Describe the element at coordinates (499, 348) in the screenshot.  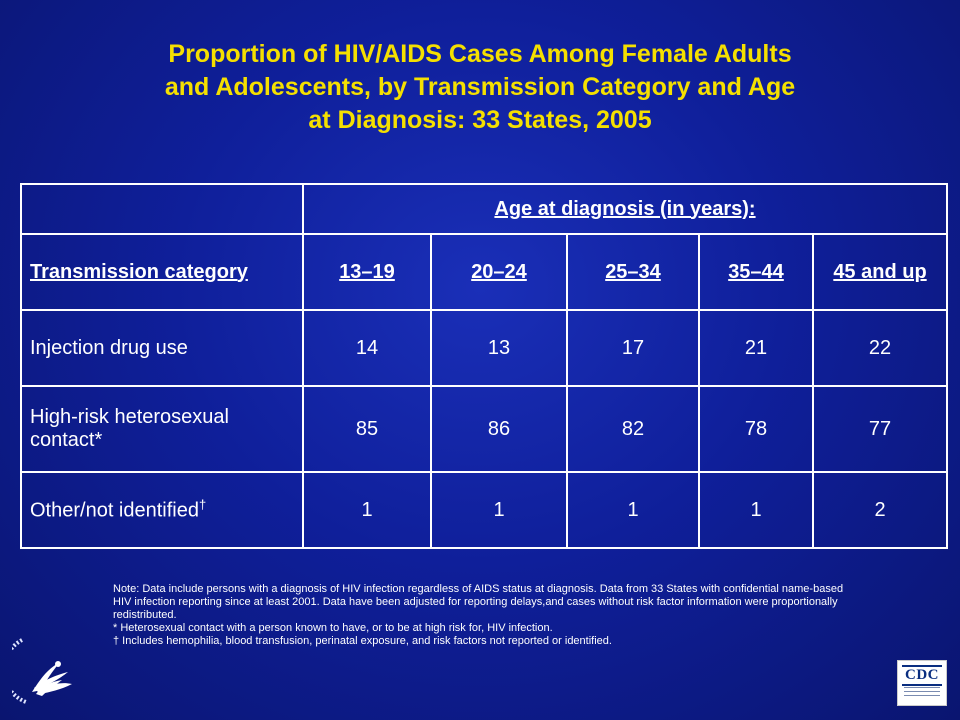
I see `table-cell: 13` at that location.